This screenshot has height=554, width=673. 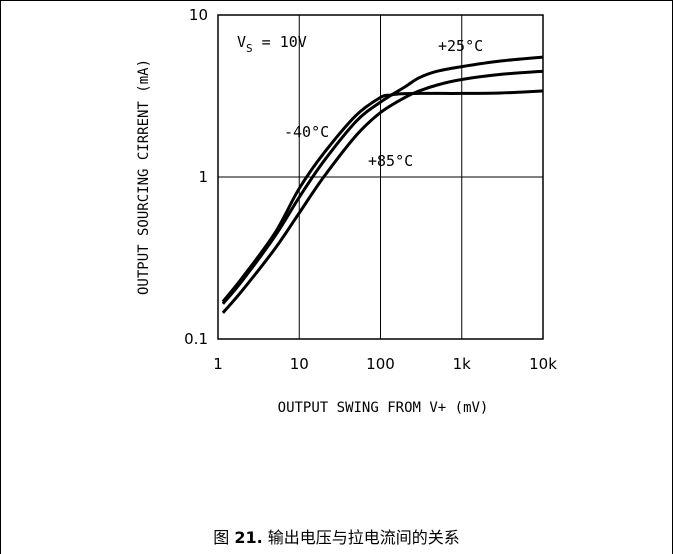 I want to click on x-axis-label: OUTPUT SWING FROM V+ (mV), so click(x=383, y=408).